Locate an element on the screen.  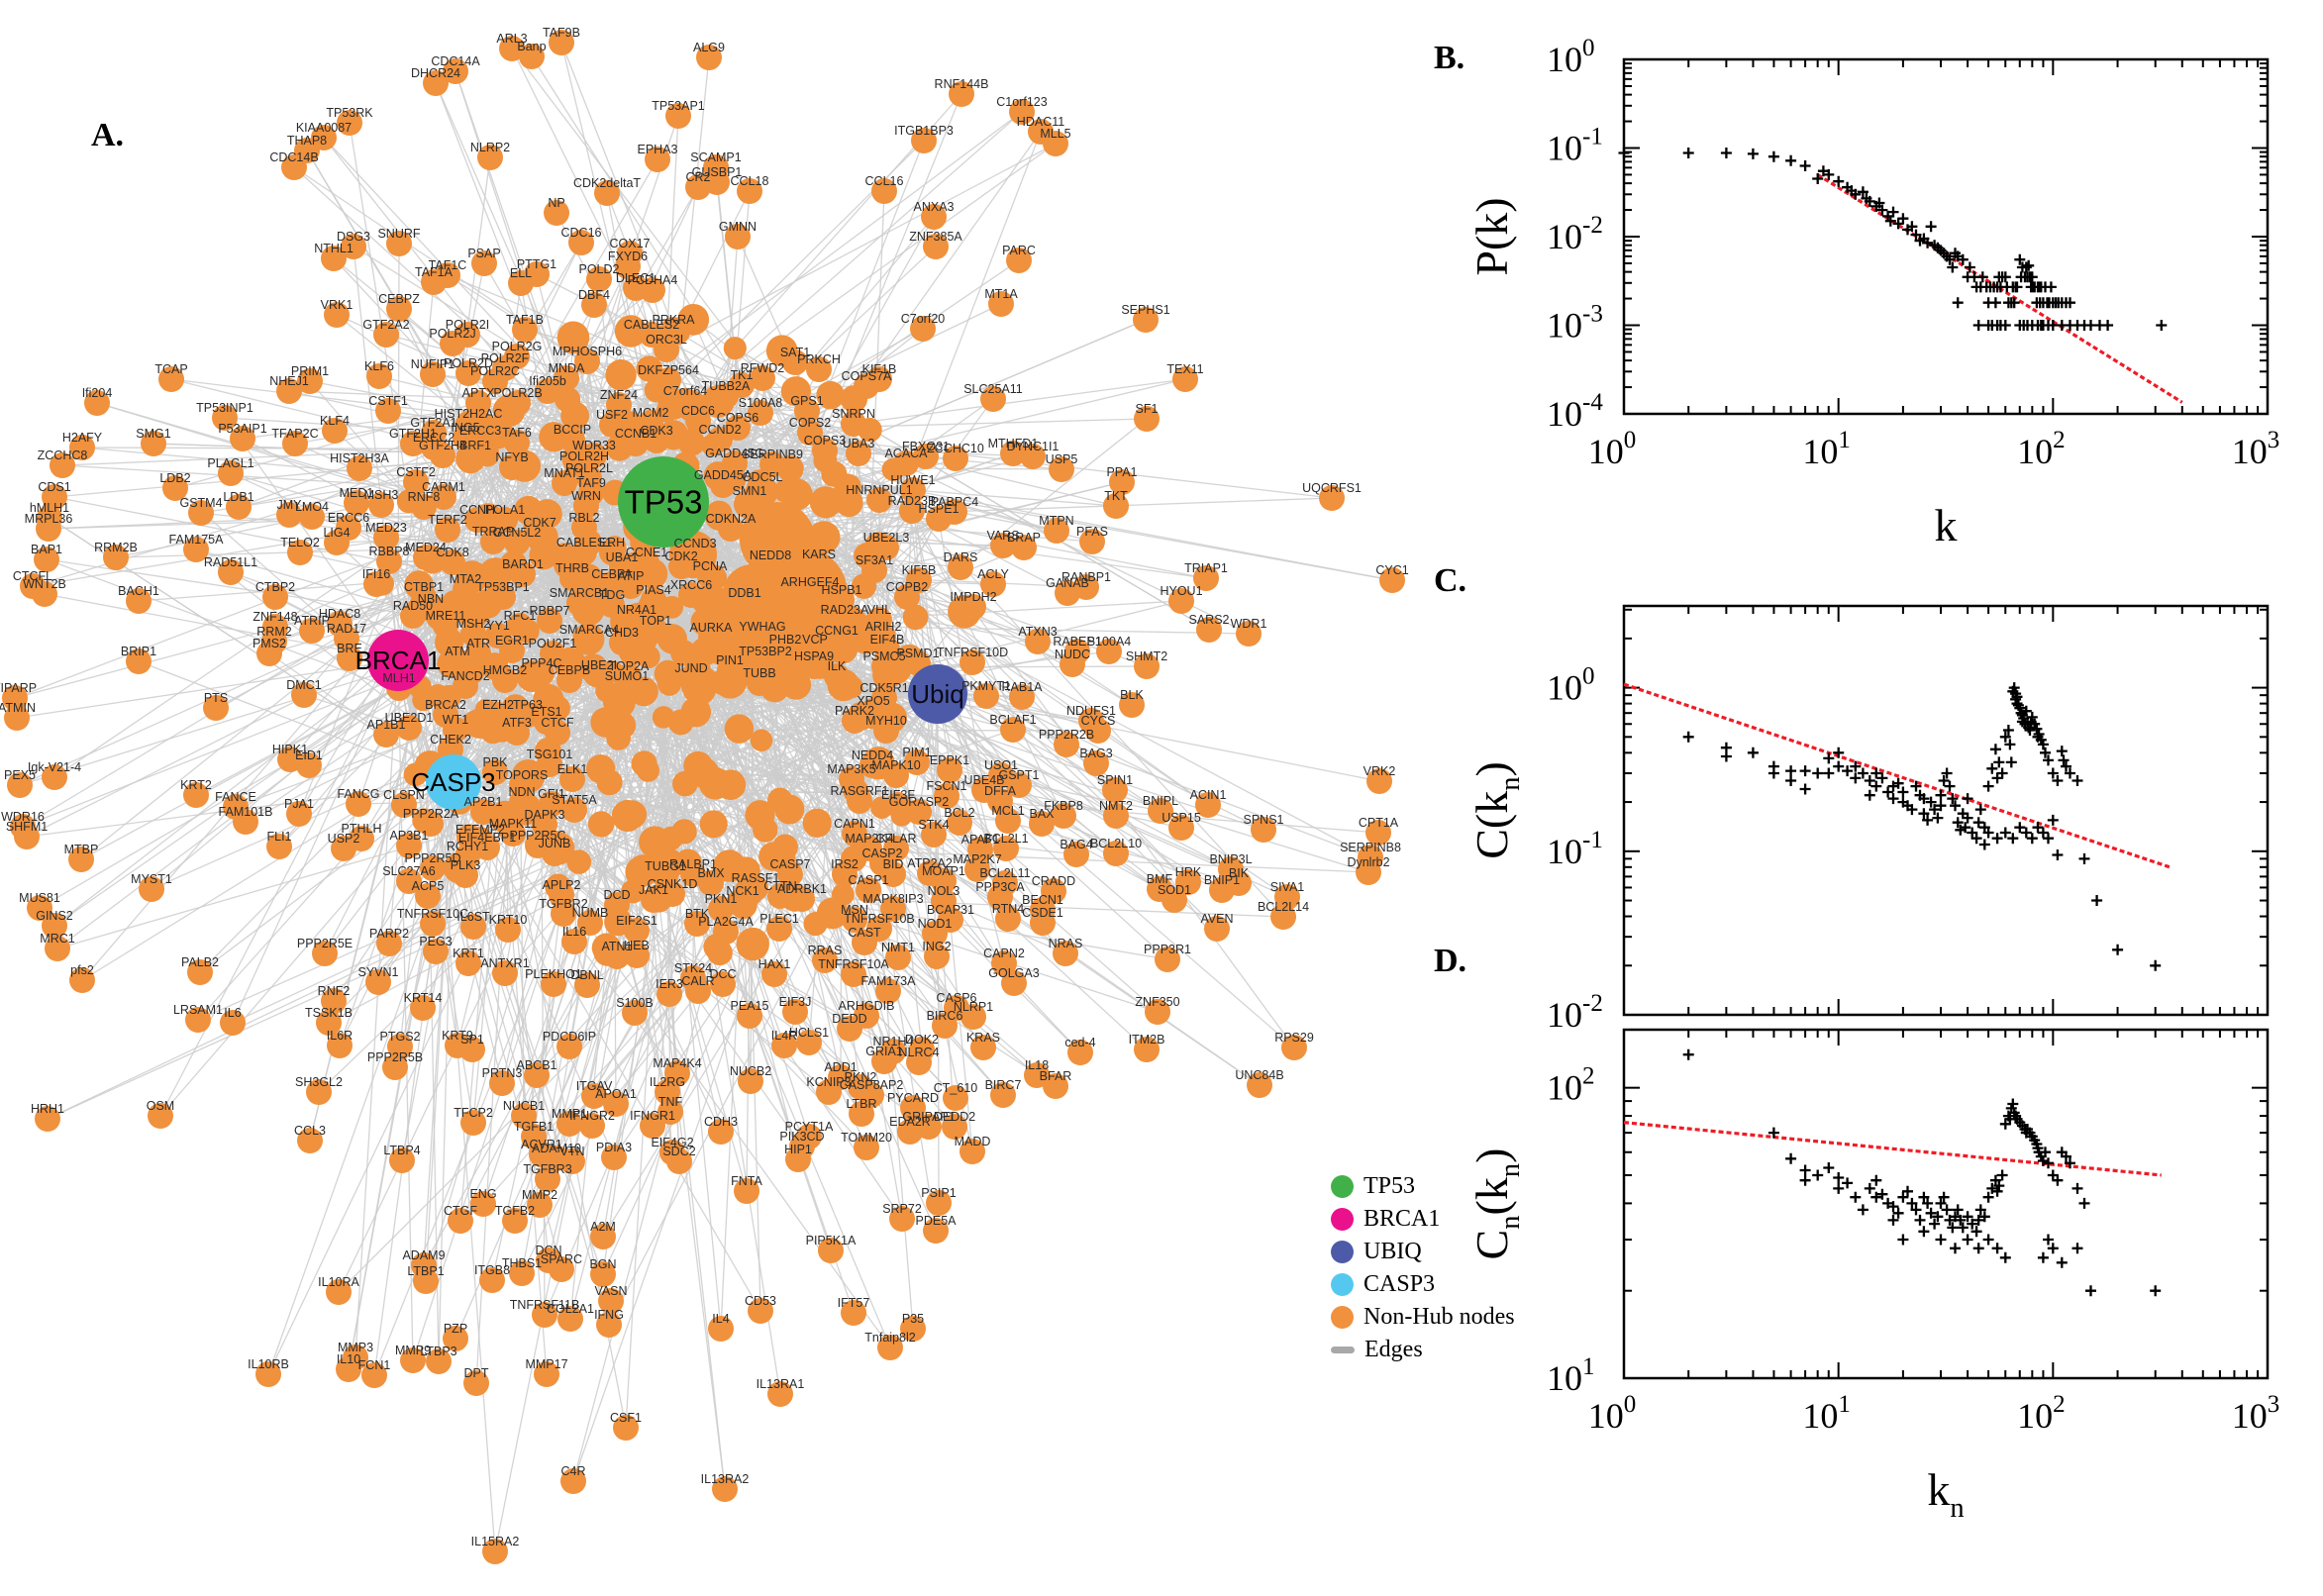
network-node-label: CASP7 is located at coordinates (790, 864).